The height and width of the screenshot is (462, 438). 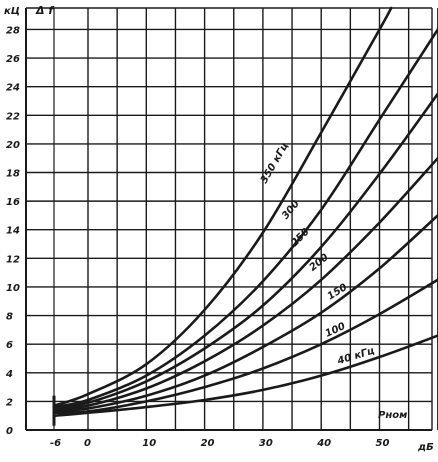 I want to click on y-tick-label: 26, so click(x=13, y=59).